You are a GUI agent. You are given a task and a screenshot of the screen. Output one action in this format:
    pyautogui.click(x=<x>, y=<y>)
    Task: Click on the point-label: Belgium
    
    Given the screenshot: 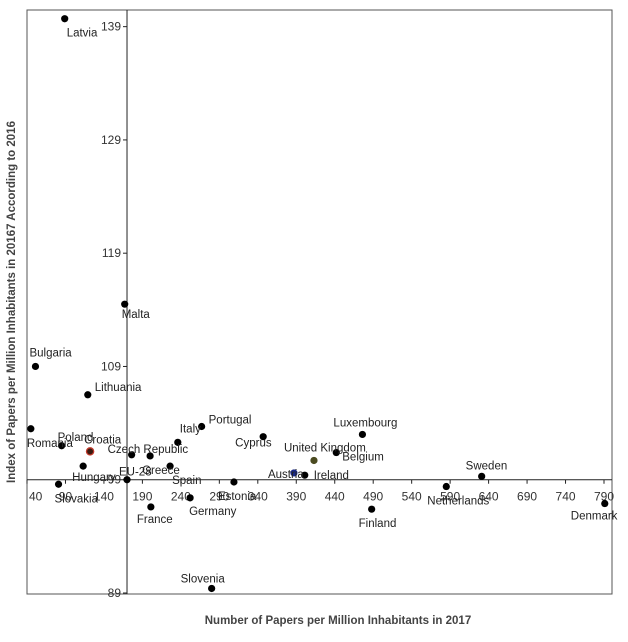 What is the action you would take?
    pyautogui.click(x=363, y=458)
    